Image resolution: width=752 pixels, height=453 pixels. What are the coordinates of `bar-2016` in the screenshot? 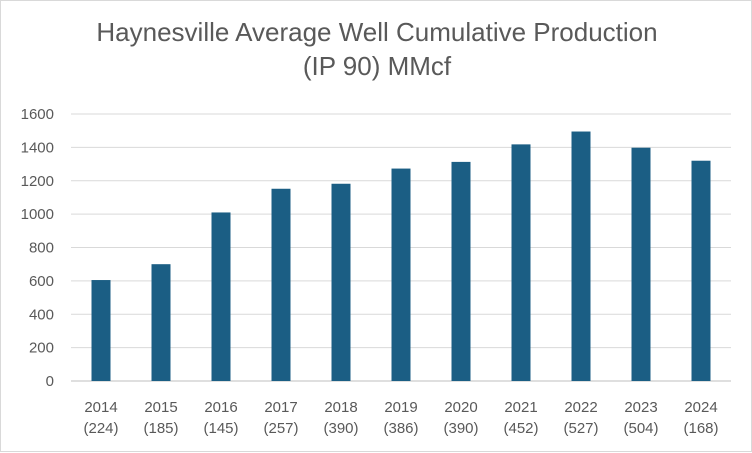 It's located at (221, 296).